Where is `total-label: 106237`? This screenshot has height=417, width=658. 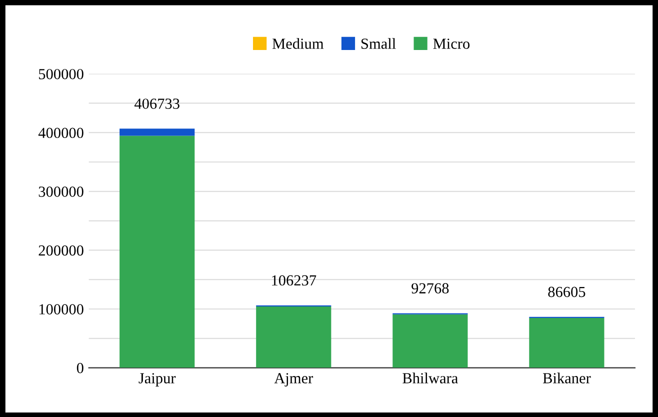 total-label: 106237 is located at coordinates (294, 280).